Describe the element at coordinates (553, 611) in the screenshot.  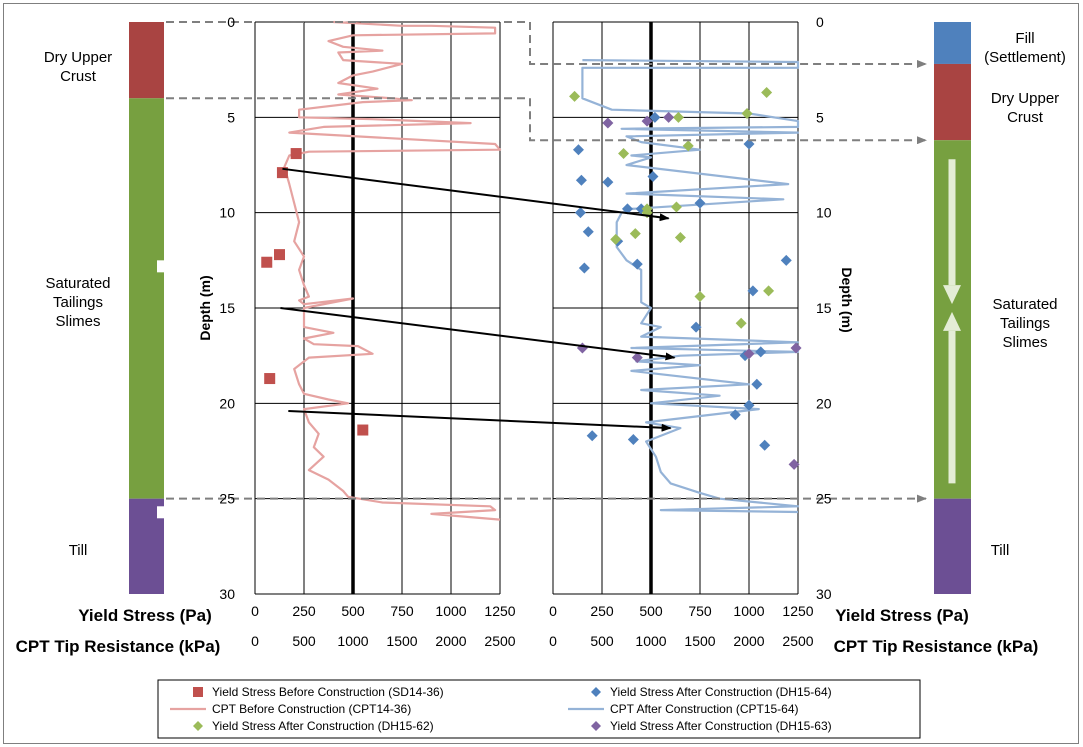
I see `after-tick-label-pa: 0` at that location.